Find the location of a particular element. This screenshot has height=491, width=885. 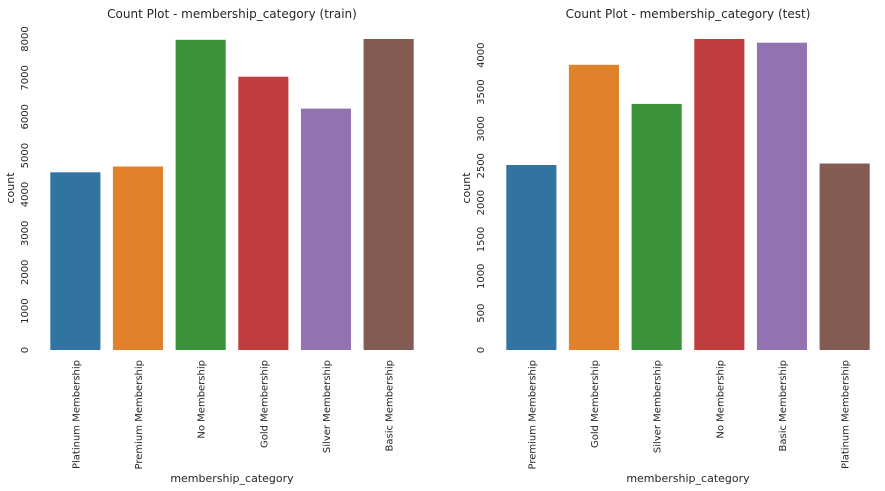

chart-title: Count Plot - membership_category (train) is located at coordinates (232, 14).